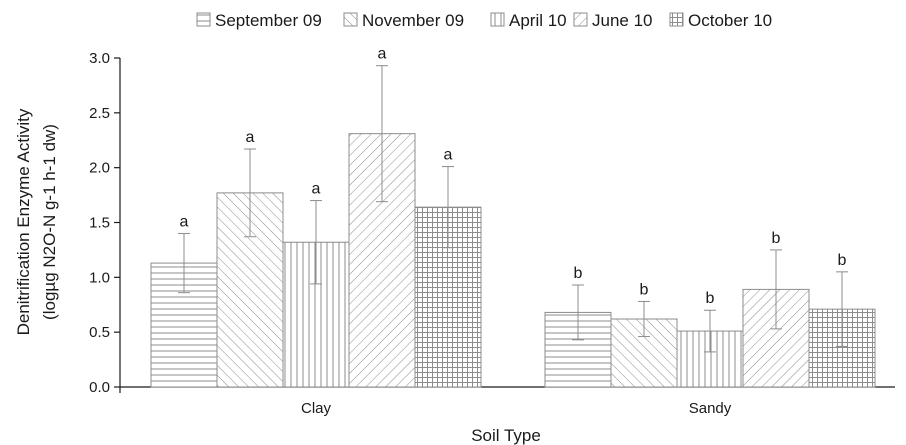  I want to click on y-tick-label: 0.0, so click(99, 387).